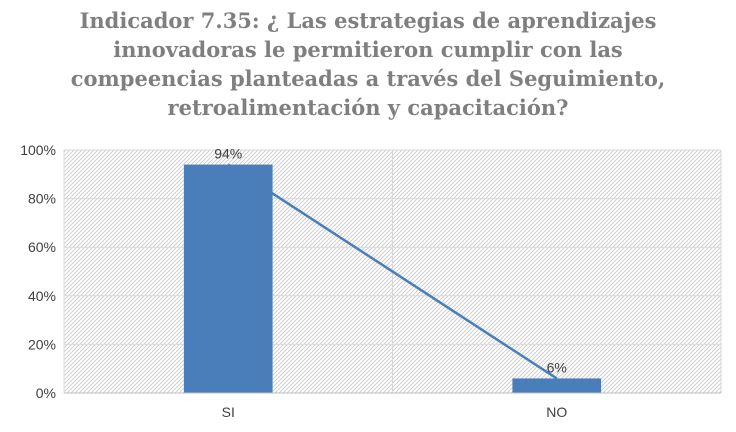 This screenshot has width=736, height=432. What do you see at coordinates (42, 247) in the screenshot?
I see `y-tick-label: 60%` at bounding box center [42, 247].